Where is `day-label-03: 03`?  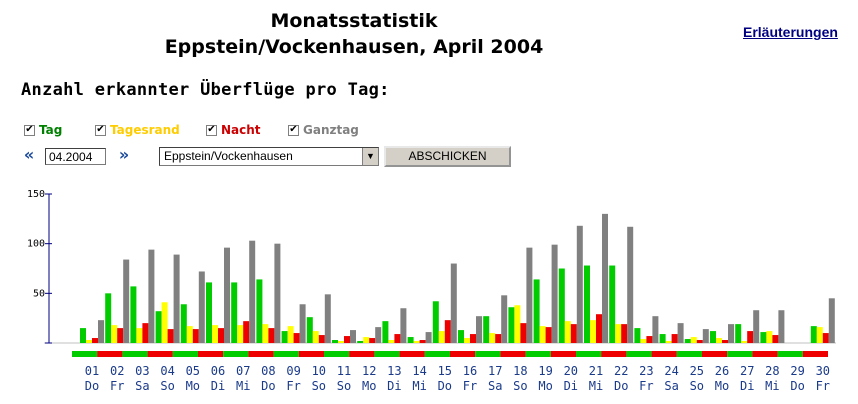 day-label-03: 03 is located at coordinates (142, 371).